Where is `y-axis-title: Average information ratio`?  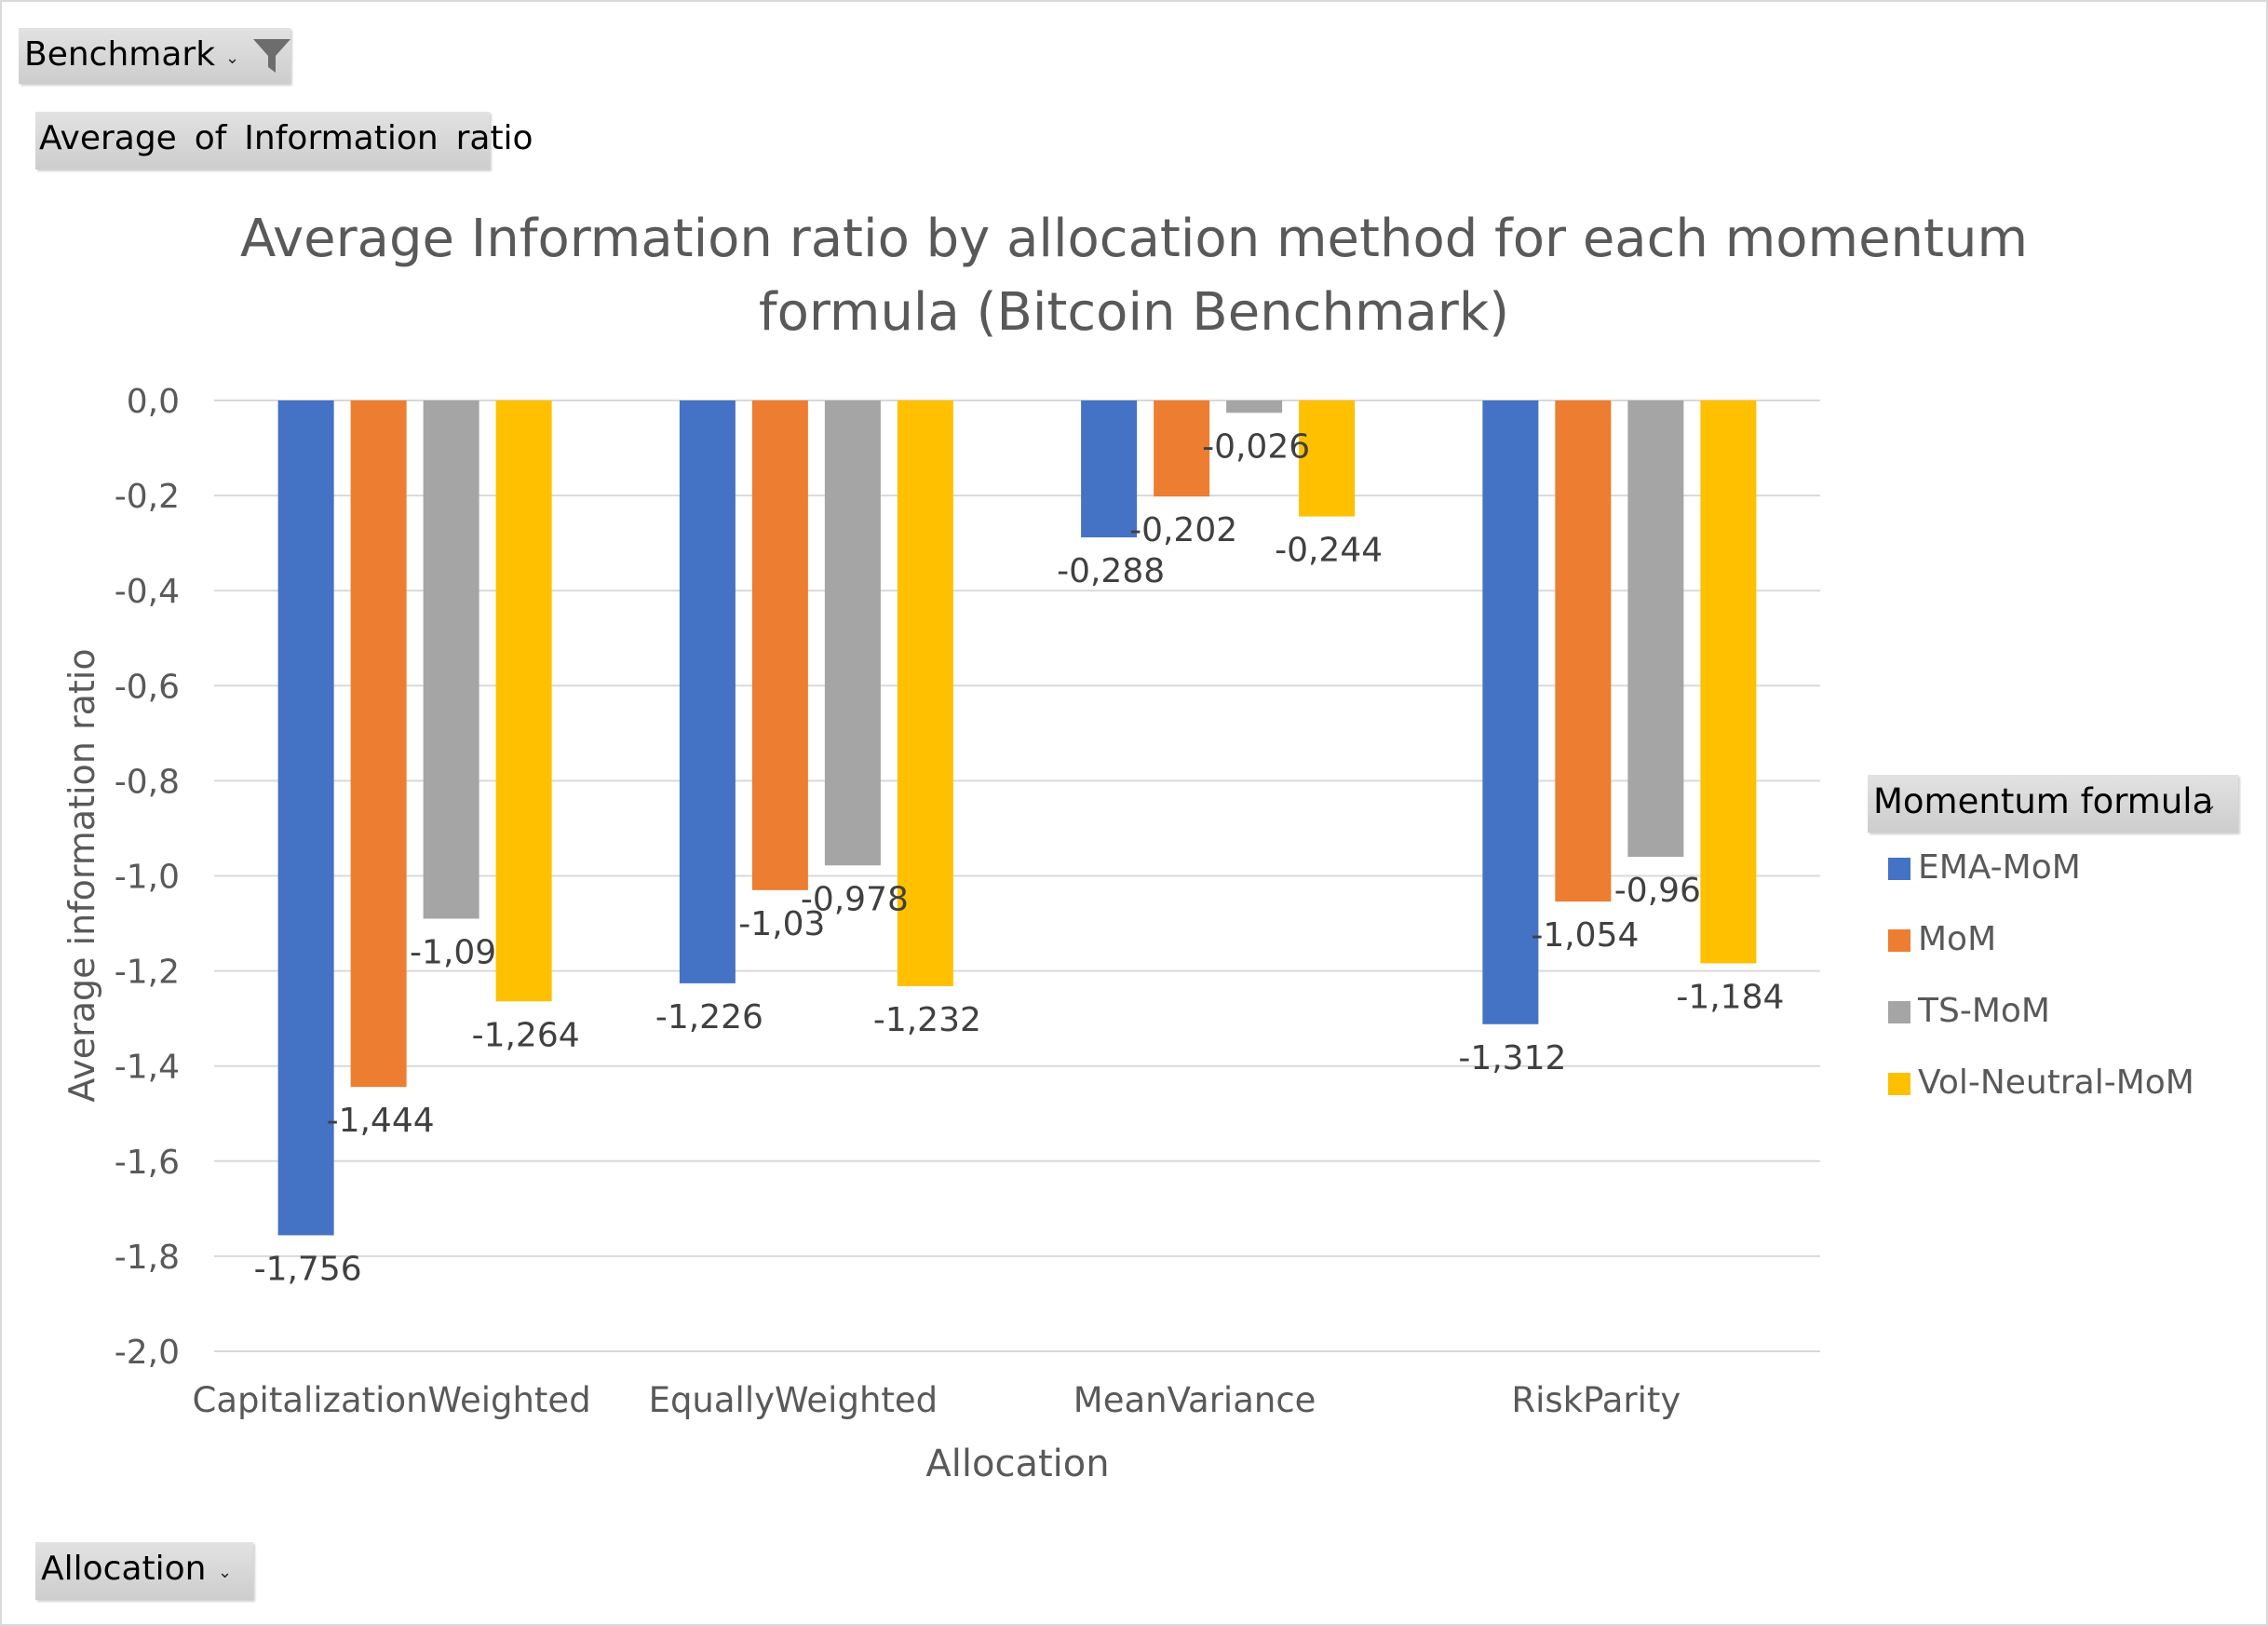 y-axis-title: Average information ratio is located at coordinates (82, 875).